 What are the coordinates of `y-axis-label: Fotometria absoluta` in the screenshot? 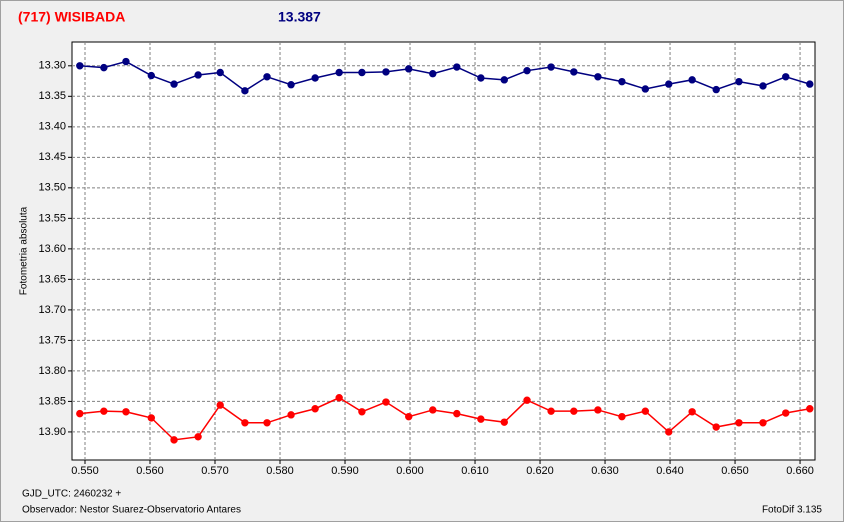 It's located at (24, 250).